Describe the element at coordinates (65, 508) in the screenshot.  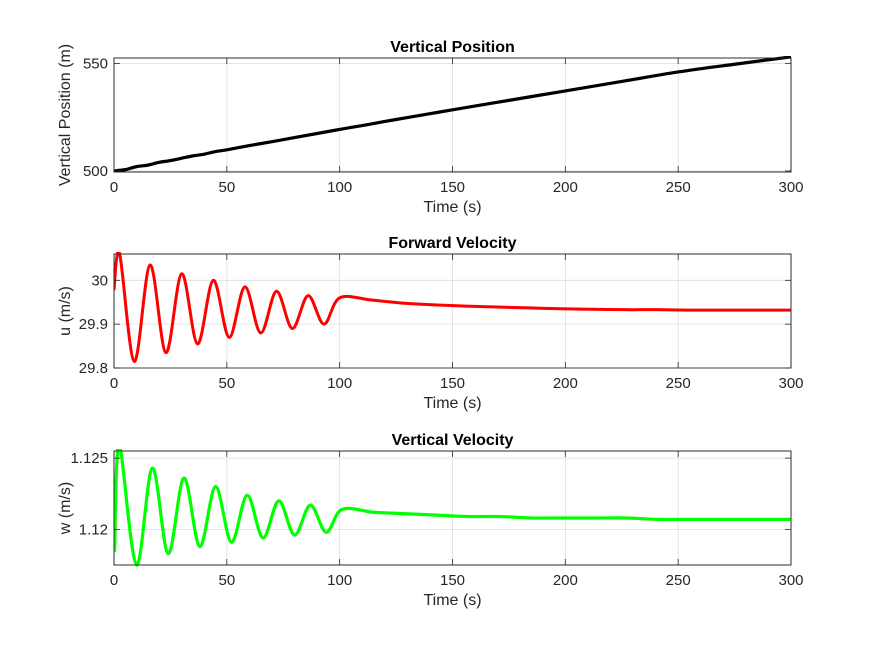
I see `y-axis-label: w (m/s)` at that location.